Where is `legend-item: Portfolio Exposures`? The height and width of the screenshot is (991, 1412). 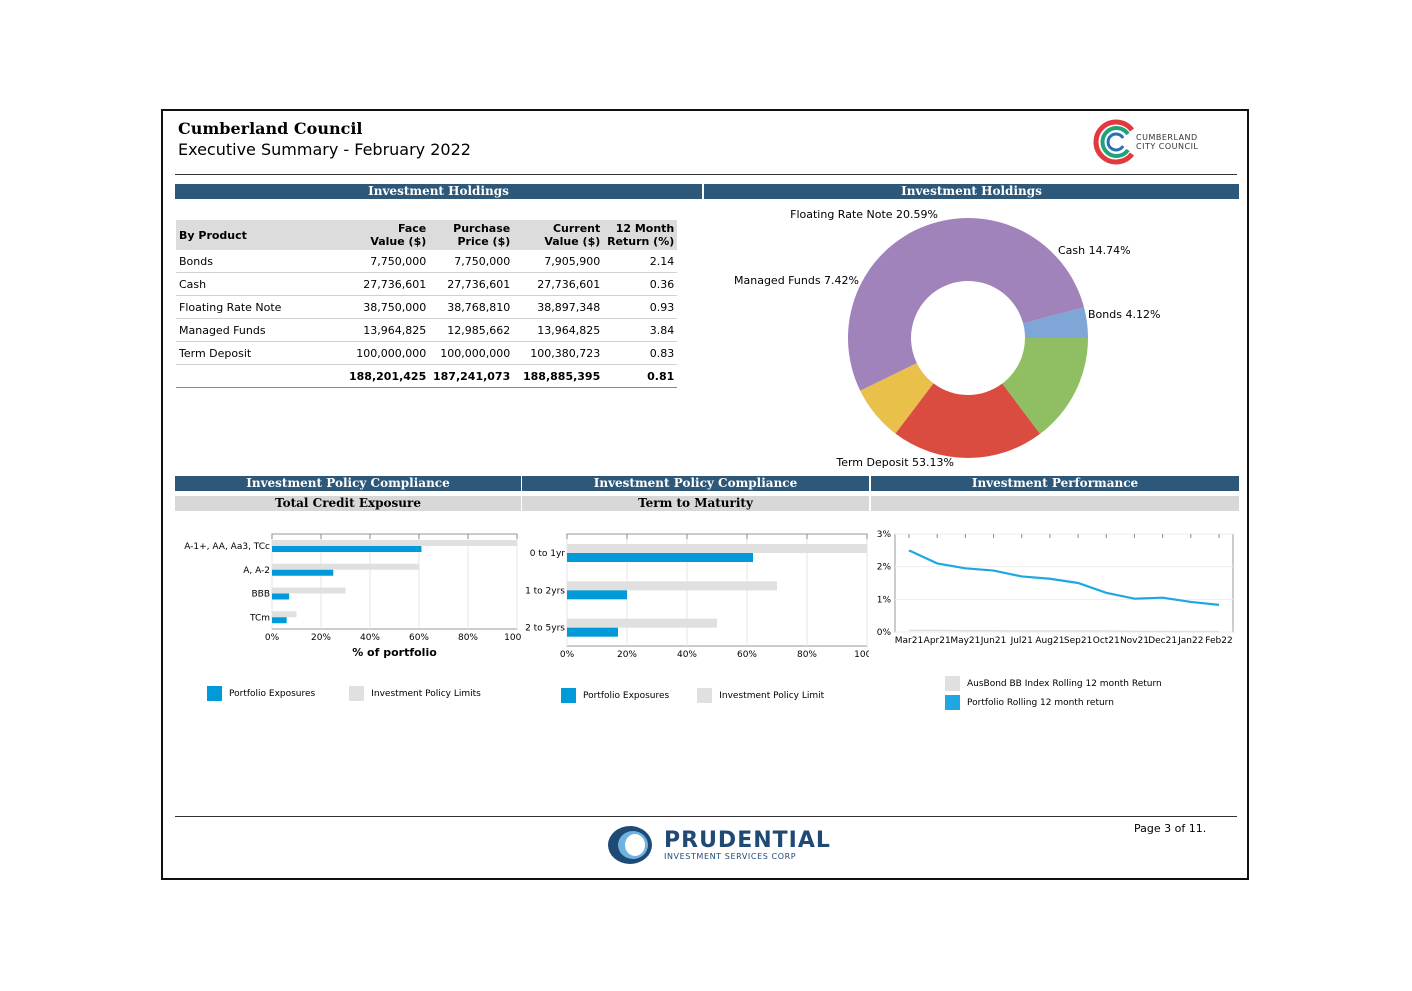 legend-item: Portfolio Exposures is located at coordinates (261, 693).